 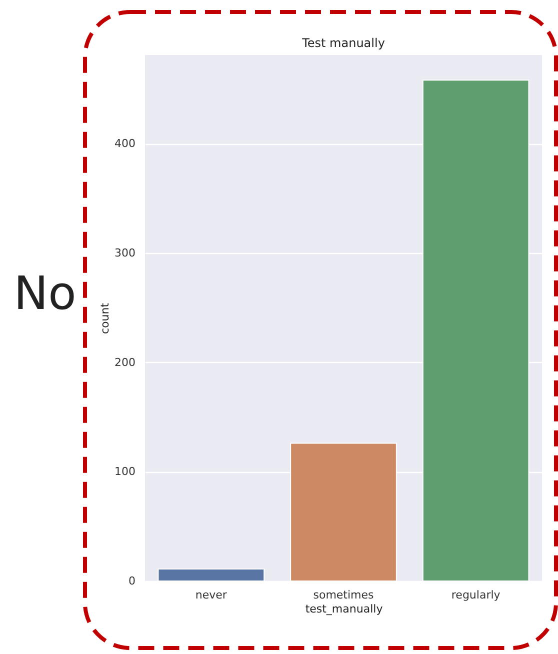 What do you see at coordinates (132, 581) in the screenshot?
I see `y-tick-label: 0` at bounding box center [132, 581].